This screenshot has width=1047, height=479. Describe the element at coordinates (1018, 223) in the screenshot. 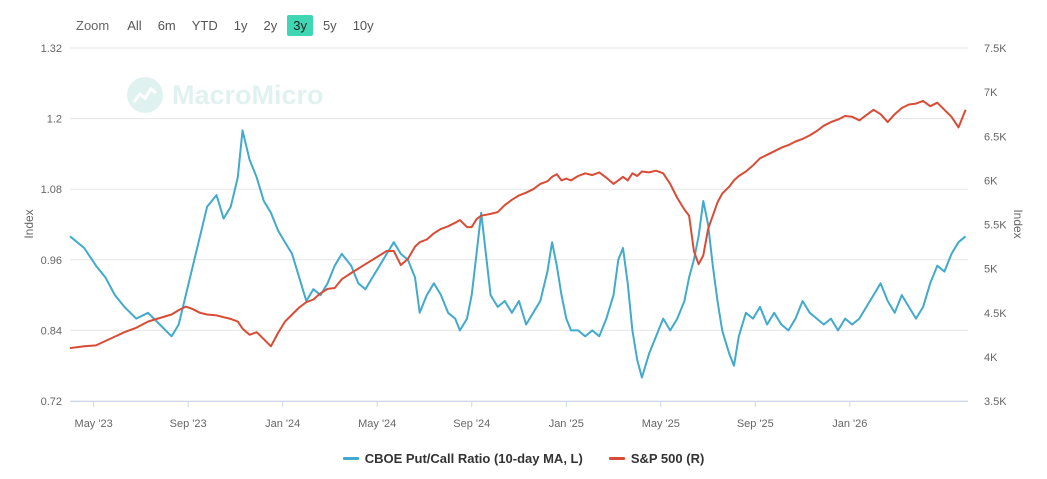

I see `right-axis-title: Index` at that location.